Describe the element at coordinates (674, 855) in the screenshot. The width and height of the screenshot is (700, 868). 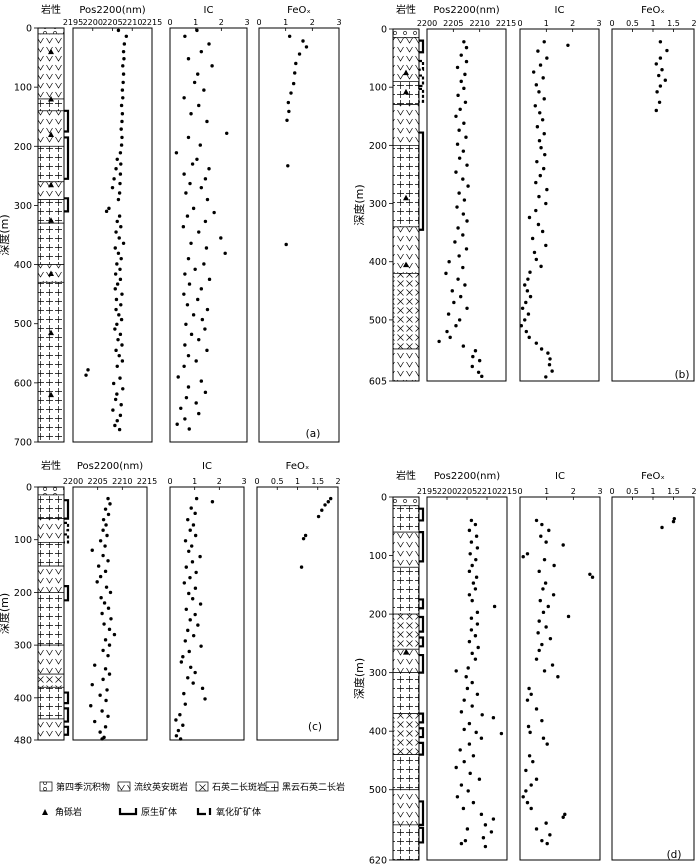
I see `panel-label: (d)` at that location.